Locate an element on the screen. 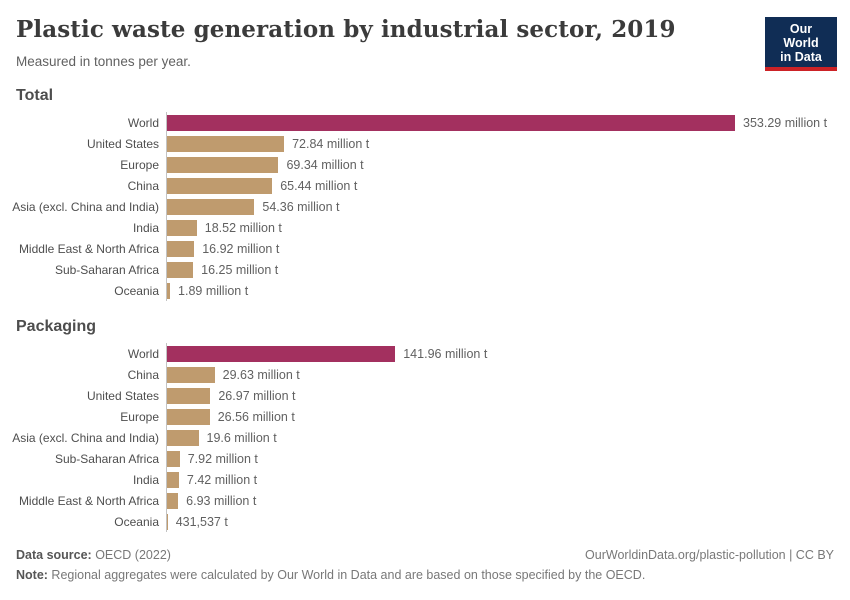  owid-logo-line2: in Data is located at coordinates (801, 57).